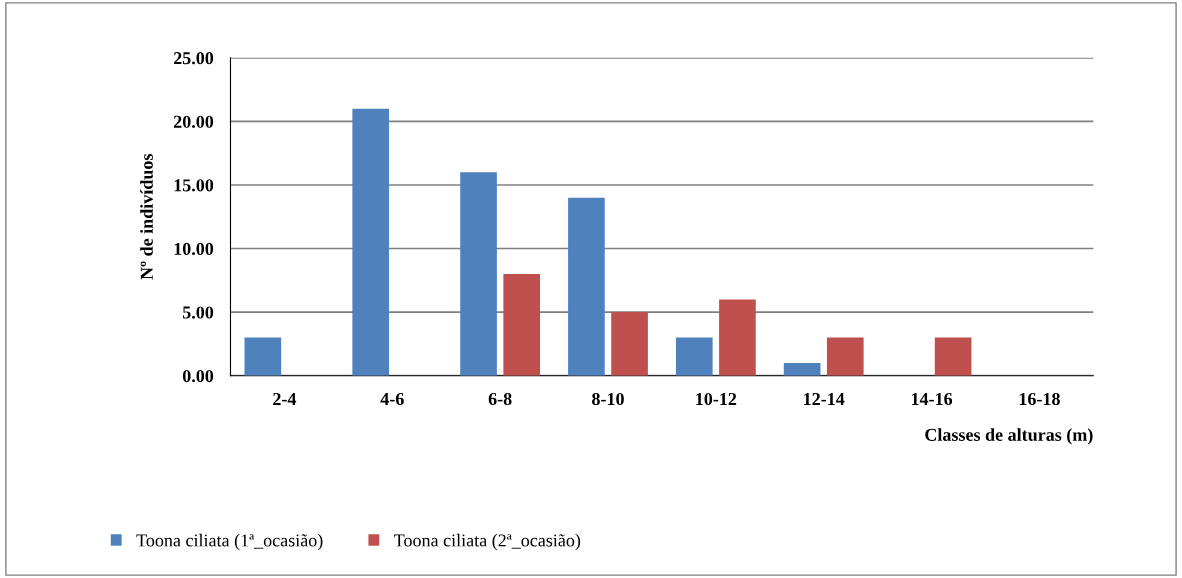 This screenshot has width=1182, height=578. Describe the element at coordinates (194, 185) in the screenshot. I see `y-tick-label: 15.00` at that location.